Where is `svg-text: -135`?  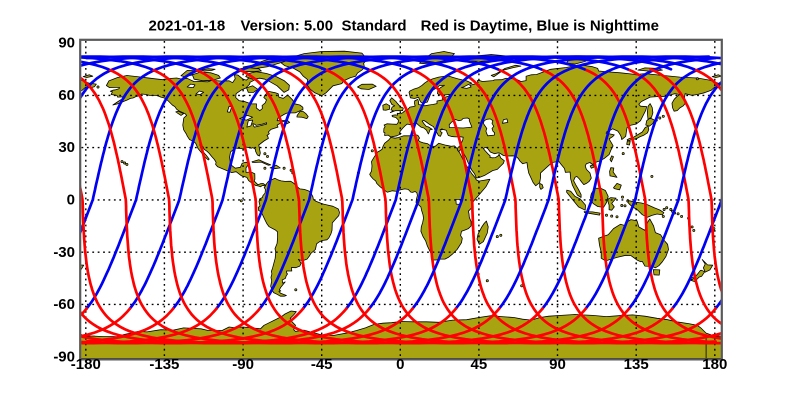
svg-text: -135 is located at coordinates (164, 364).